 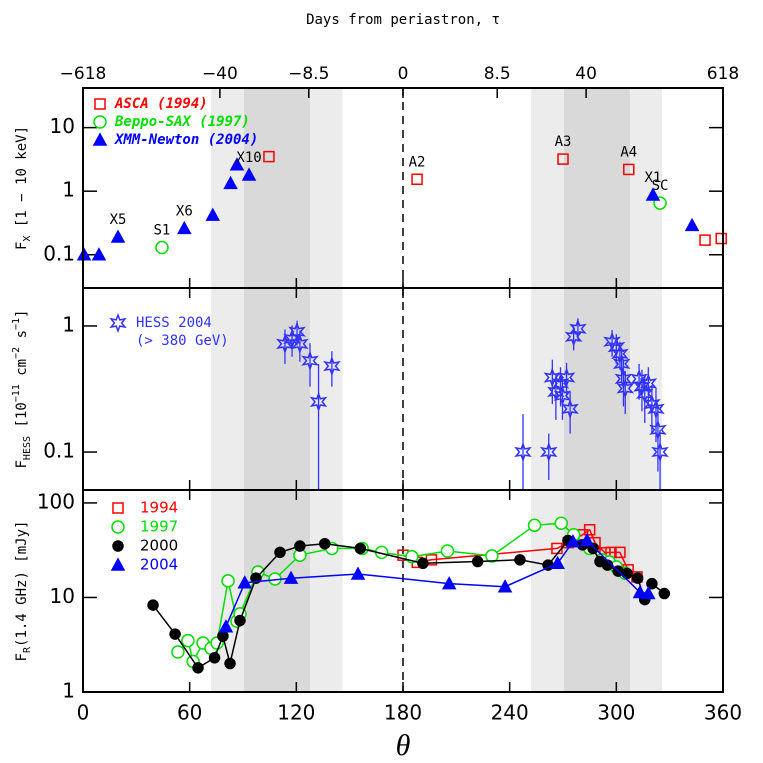 What do you see at coordinates (161, 104) in the screenshot?
I see `legend-label: ASCA (1994)` at bounding box center [161, 104].